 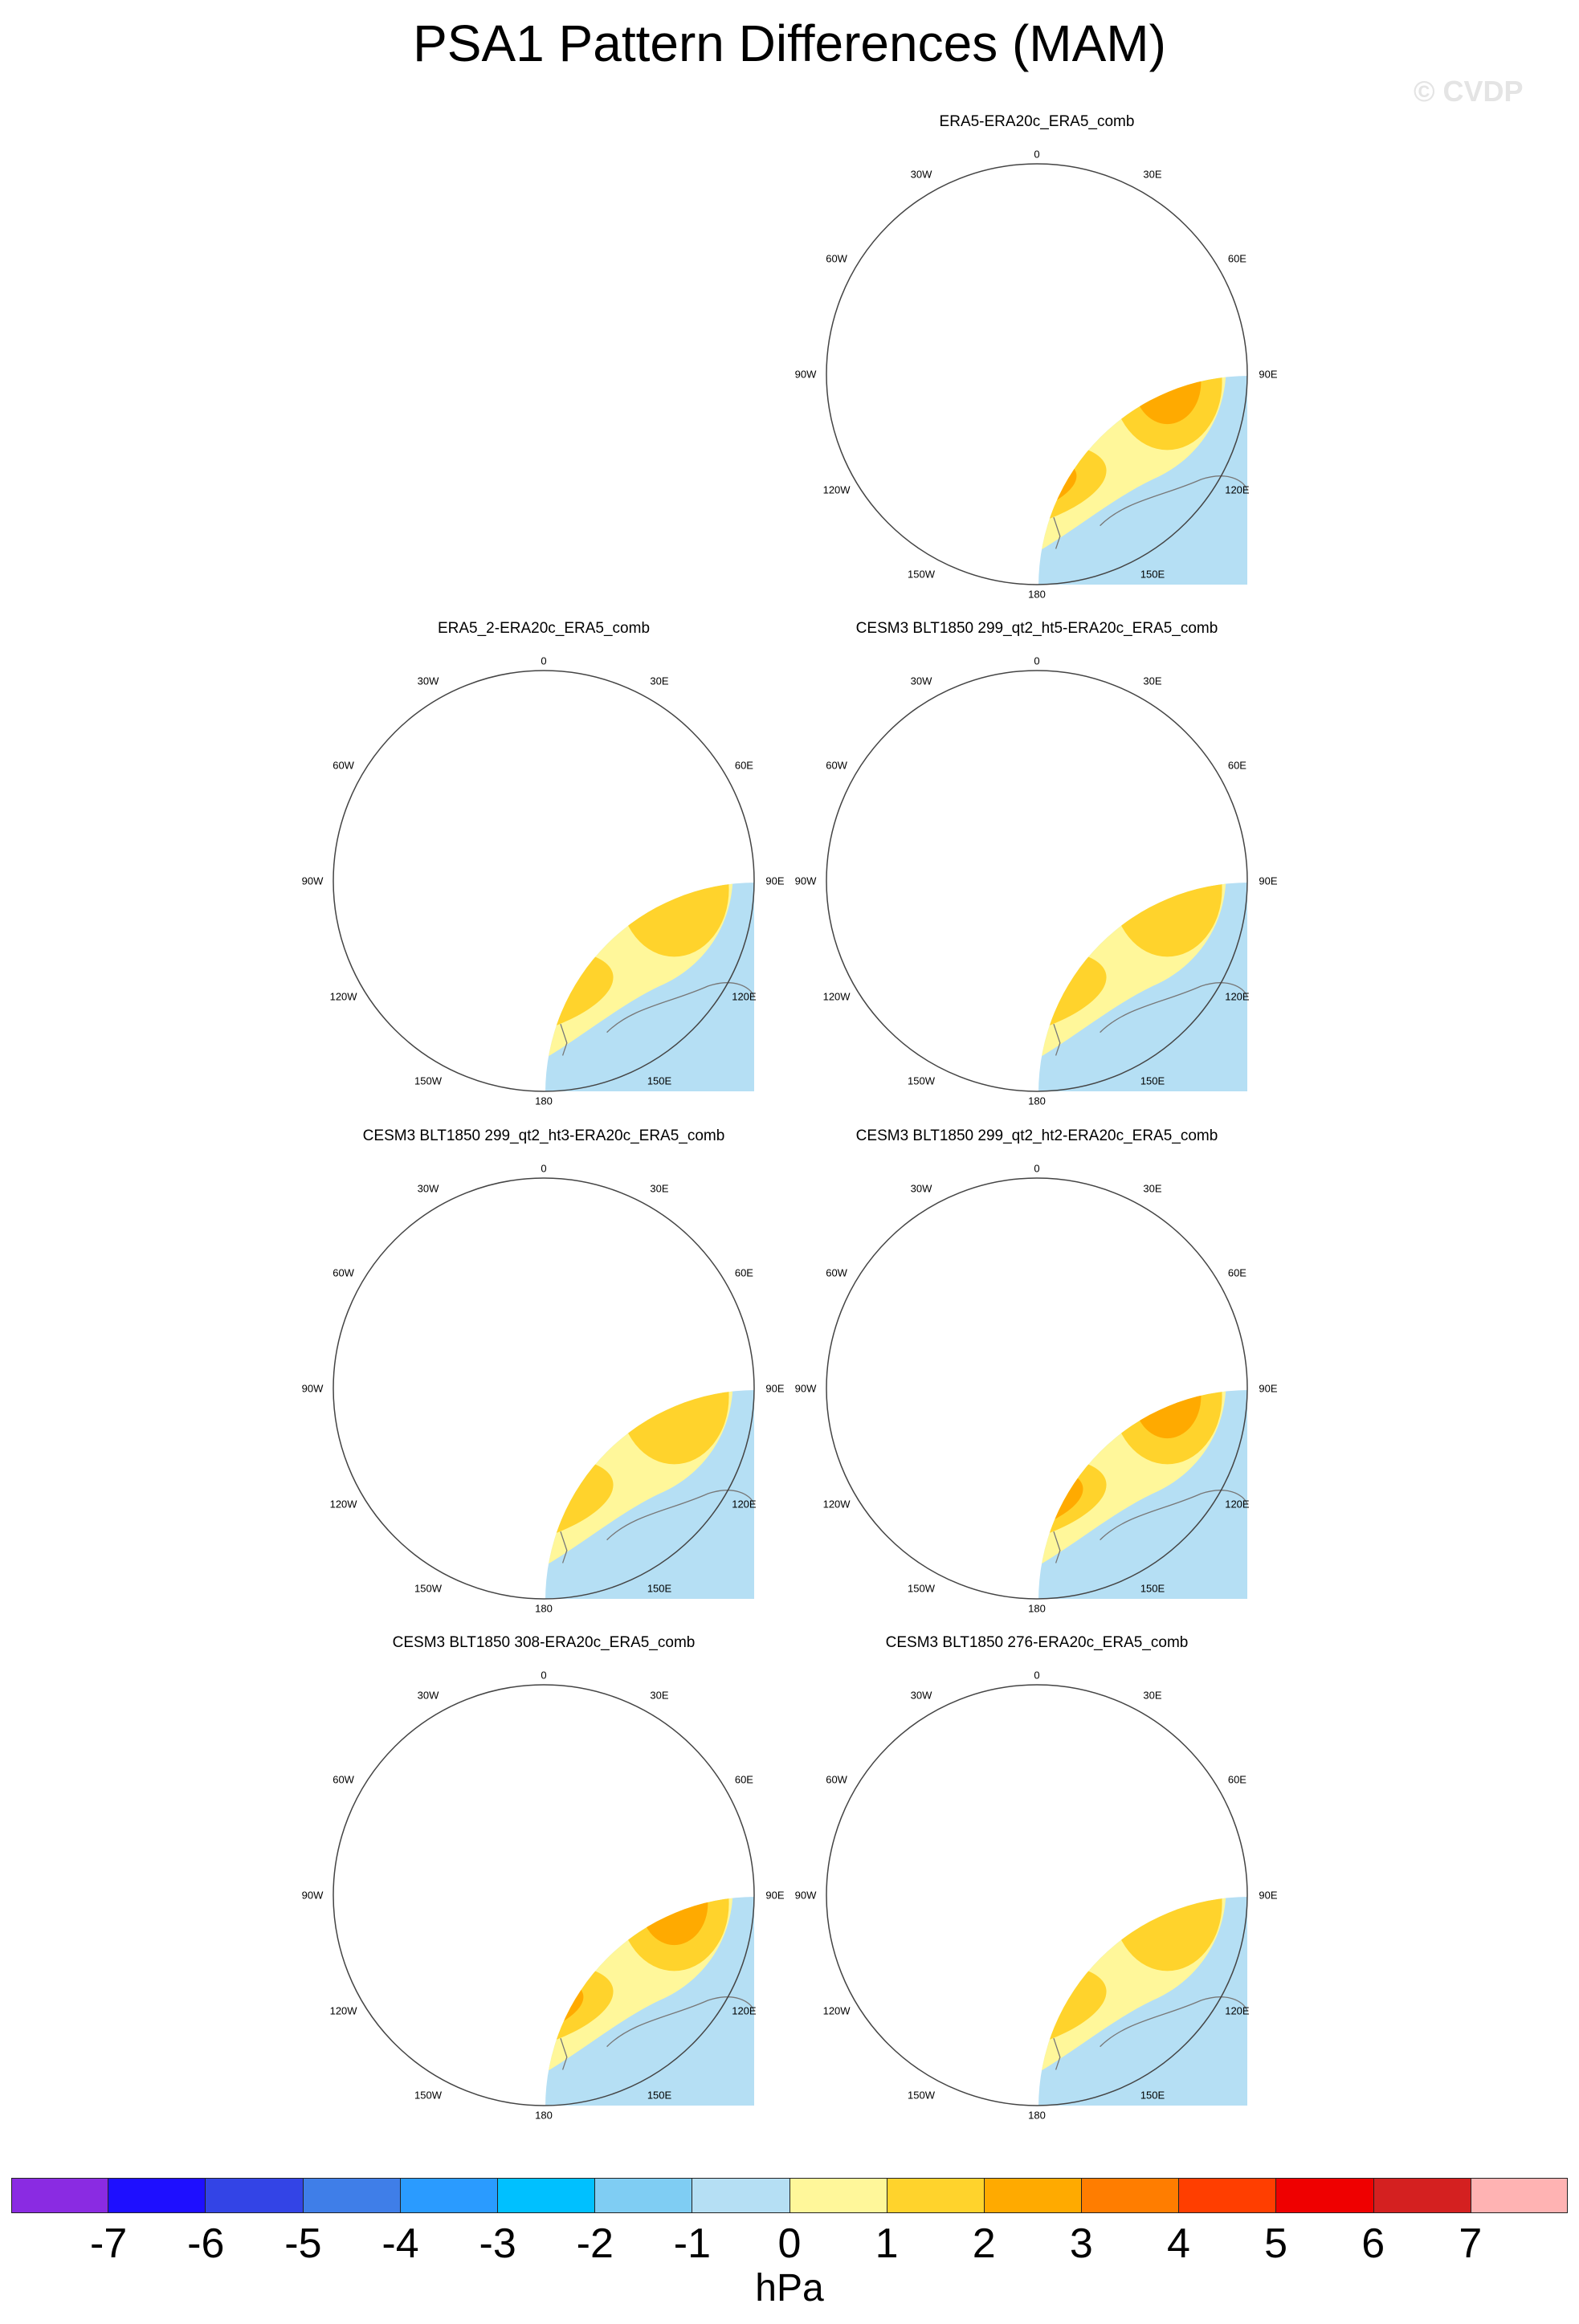 I want to click on colorbar-tick-label: 5, so click(x=1276, y=2244).